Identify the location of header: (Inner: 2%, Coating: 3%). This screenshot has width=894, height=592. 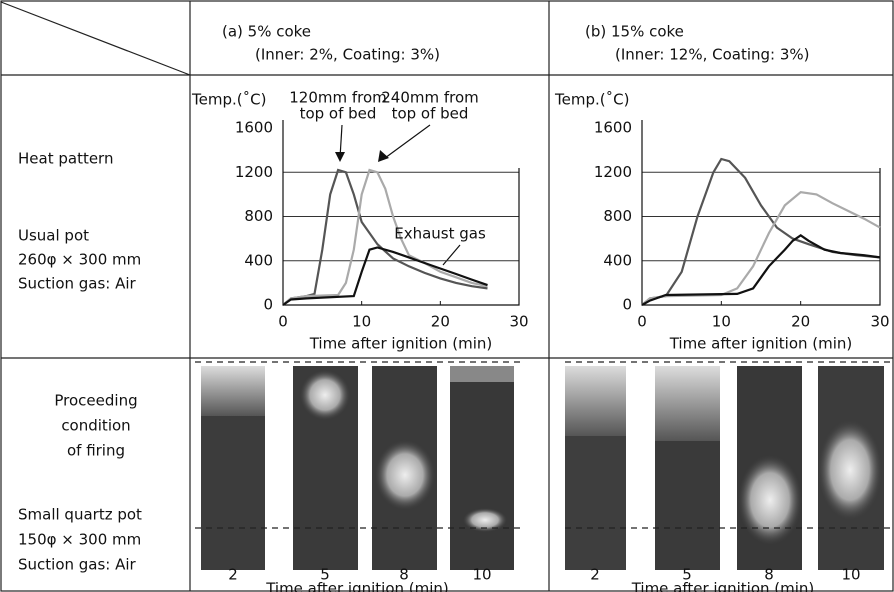
(347, 55).